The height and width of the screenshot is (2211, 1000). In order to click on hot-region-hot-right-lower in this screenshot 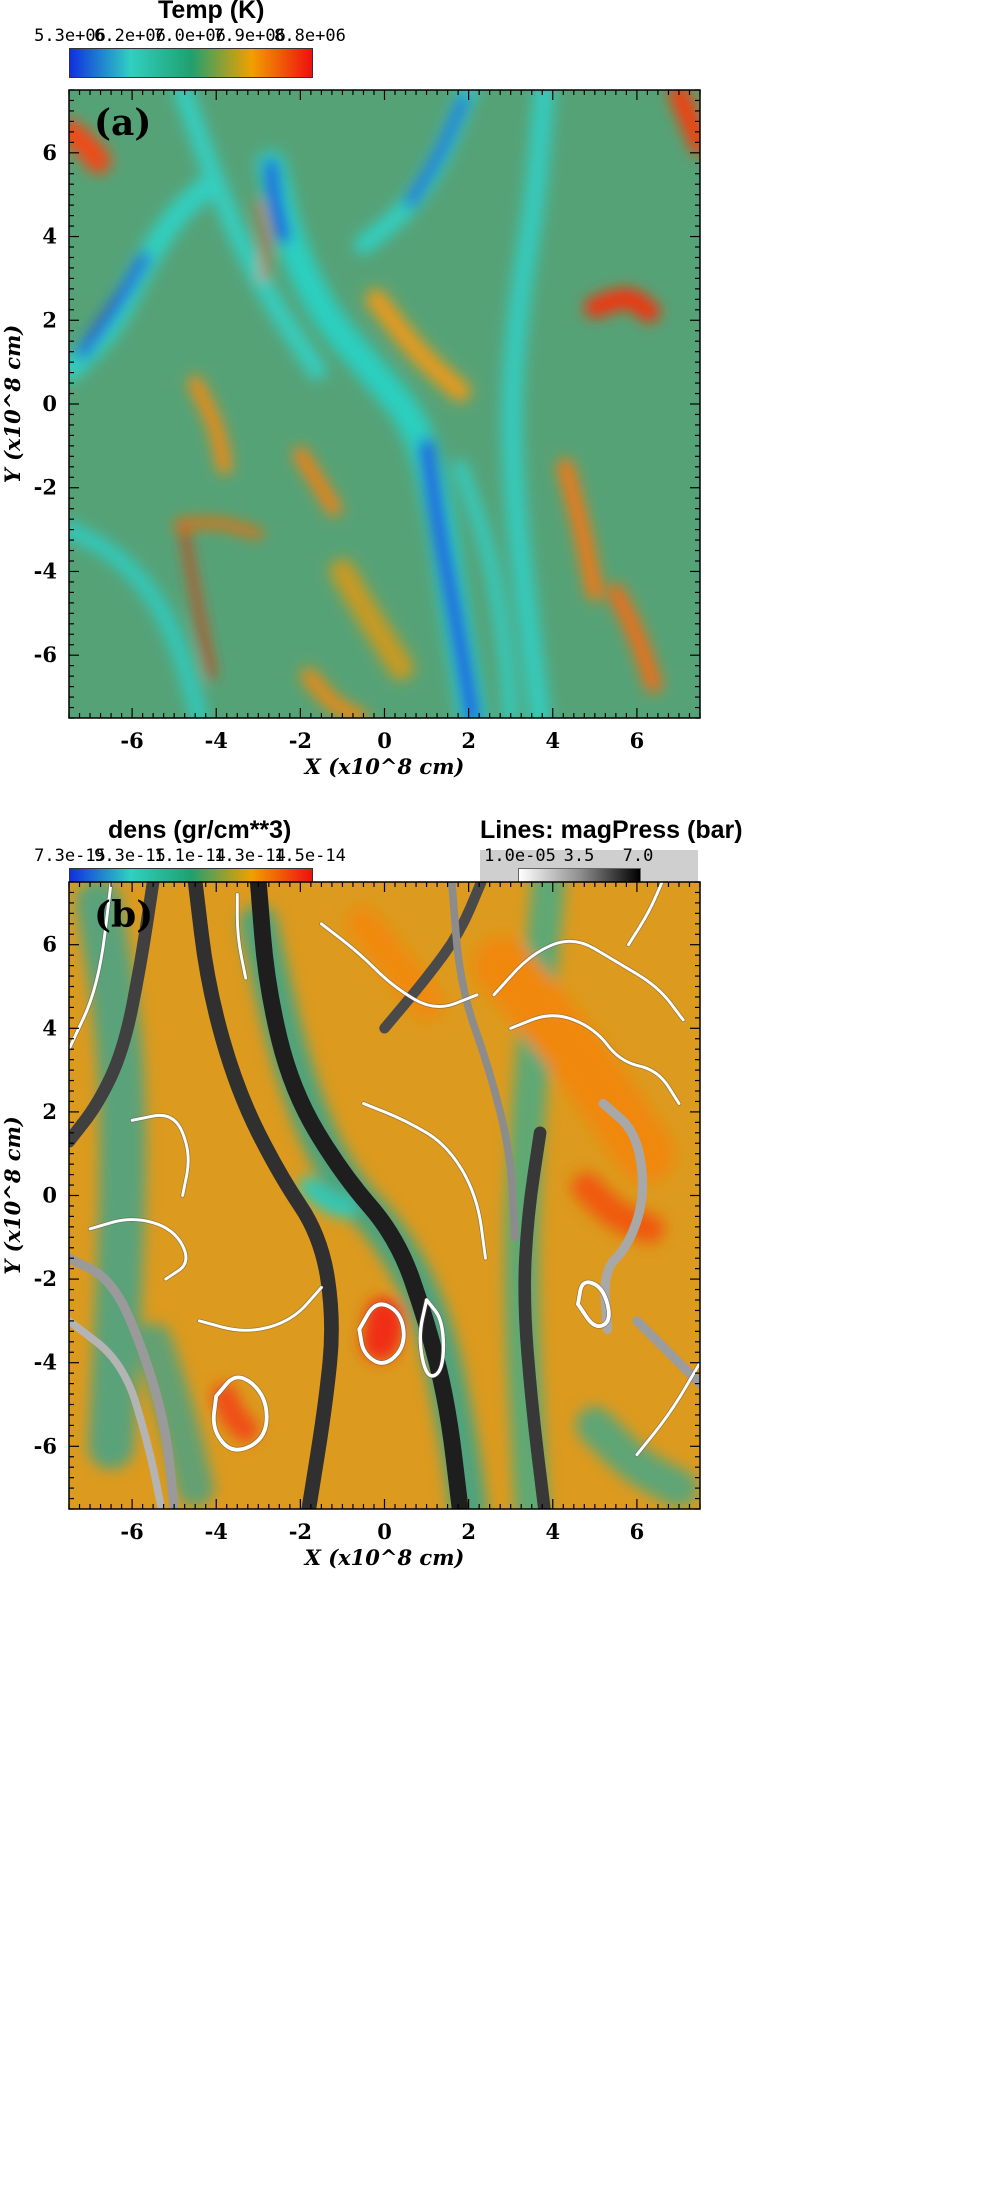, I will do `click(635, 638)`.